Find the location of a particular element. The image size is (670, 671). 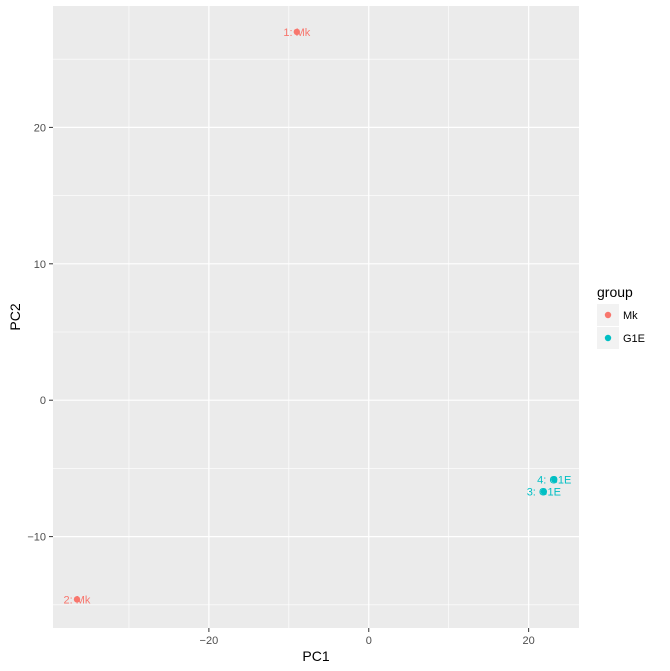

point-label: 3: G1E is located at coordinates (544, 493).